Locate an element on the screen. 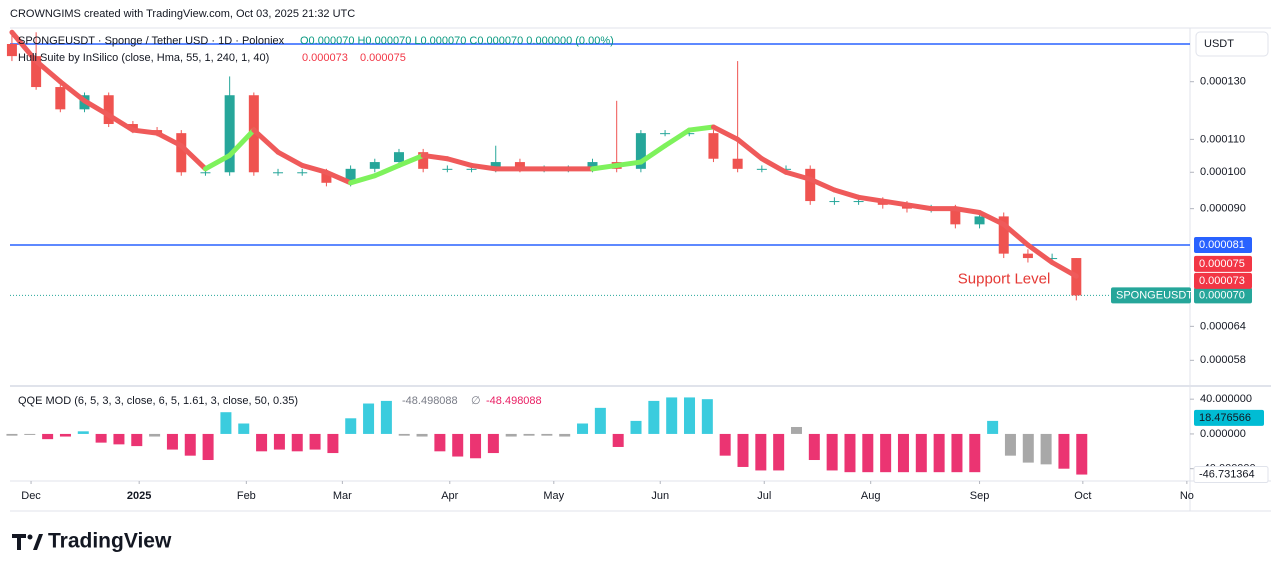 This screenshot has height=571, width=1281. brand: TradingView is located at coordinates (110, 541).